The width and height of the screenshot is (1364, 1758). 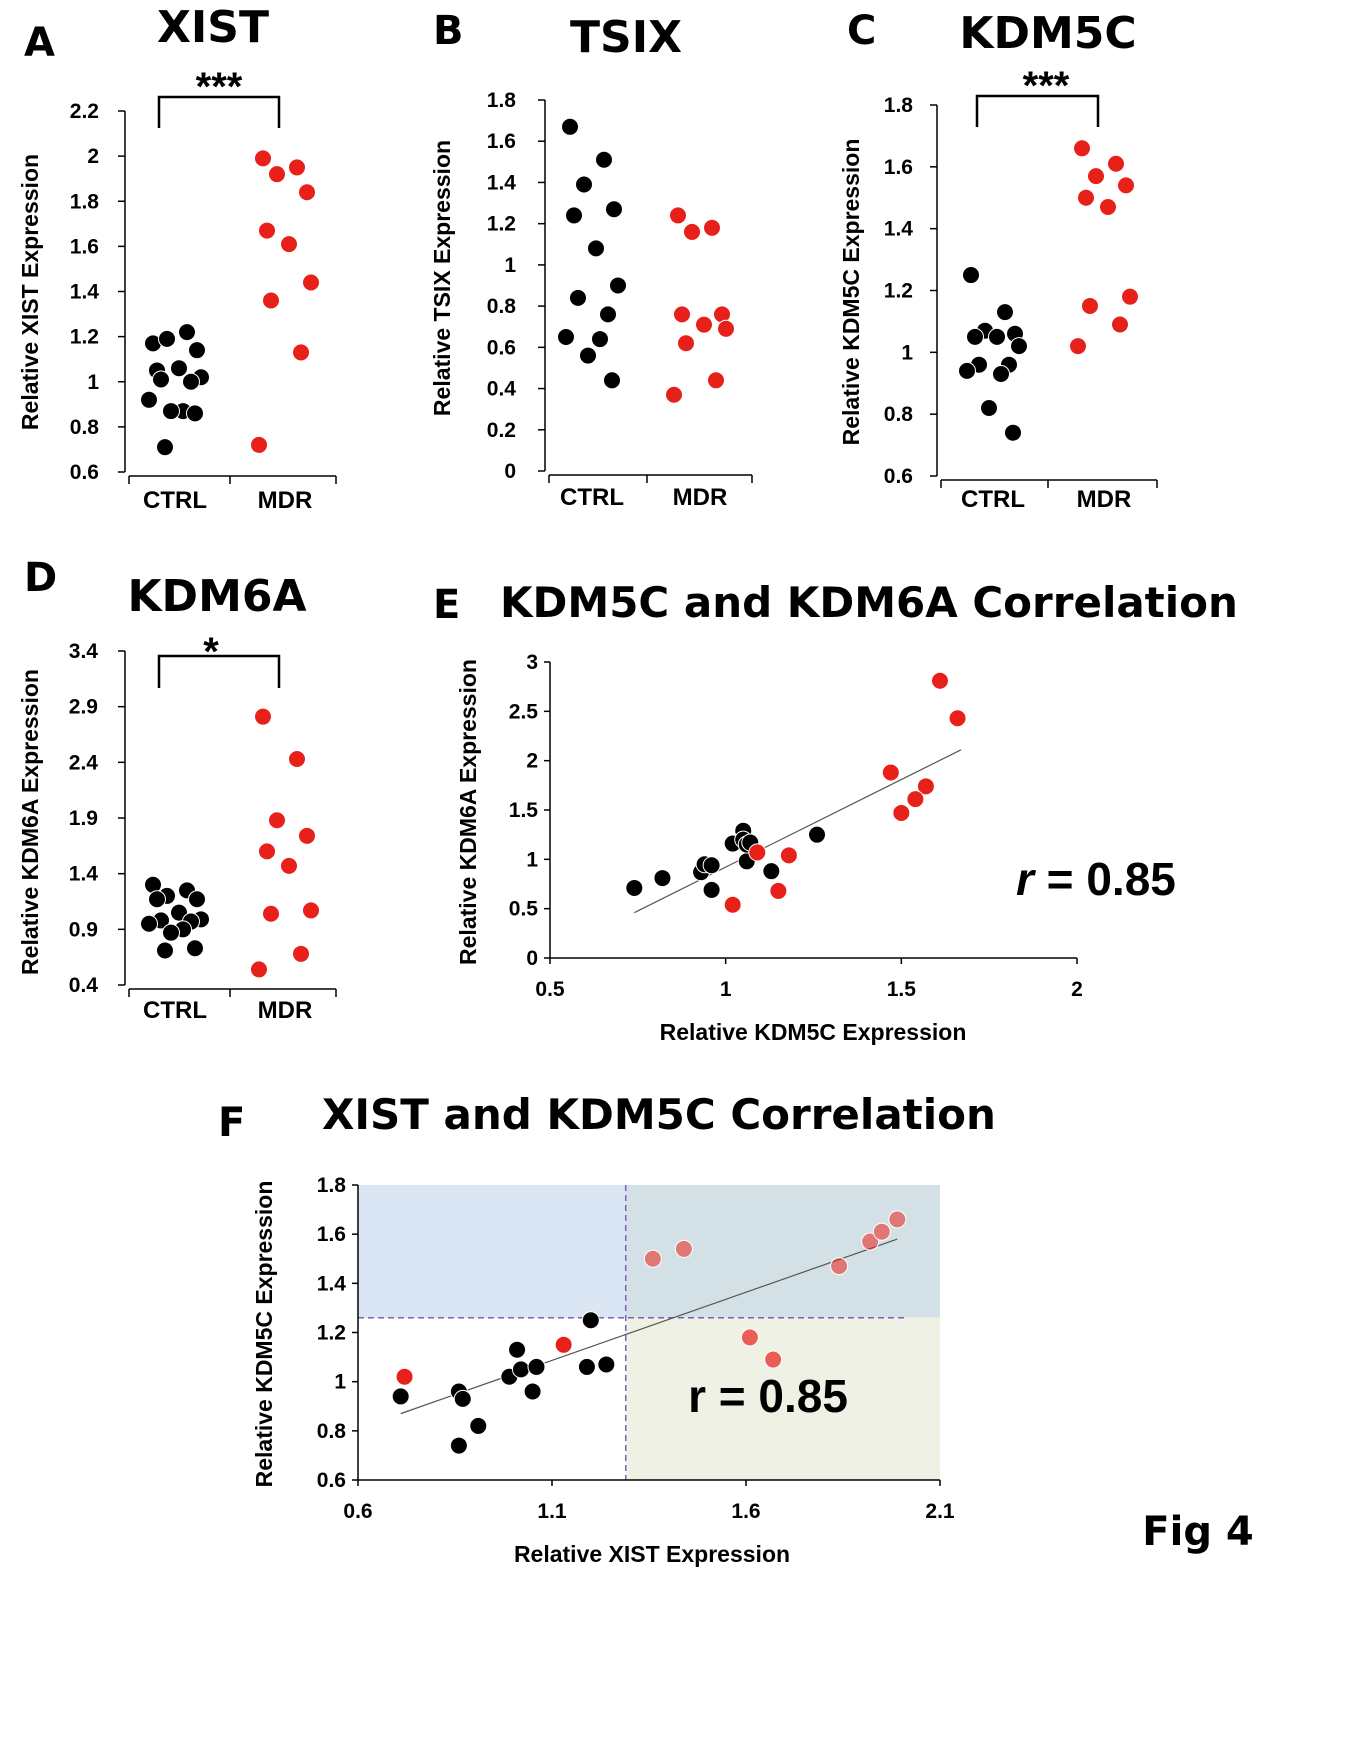 I want to click on trend-line, so click(x=798, y=831).